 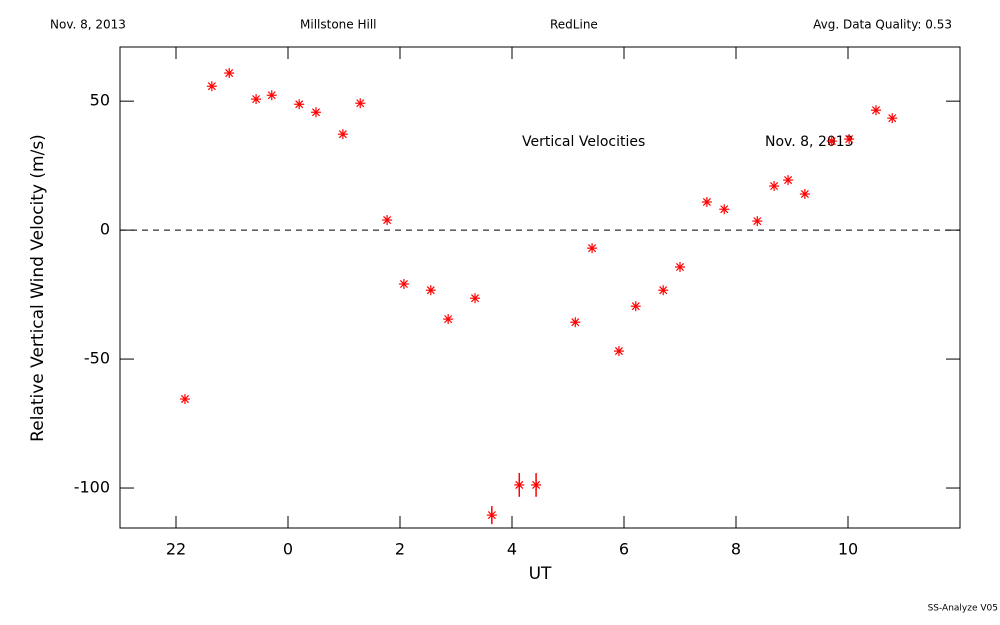 I want to click on x-tick-label: 8, so click(x=736, y=549).